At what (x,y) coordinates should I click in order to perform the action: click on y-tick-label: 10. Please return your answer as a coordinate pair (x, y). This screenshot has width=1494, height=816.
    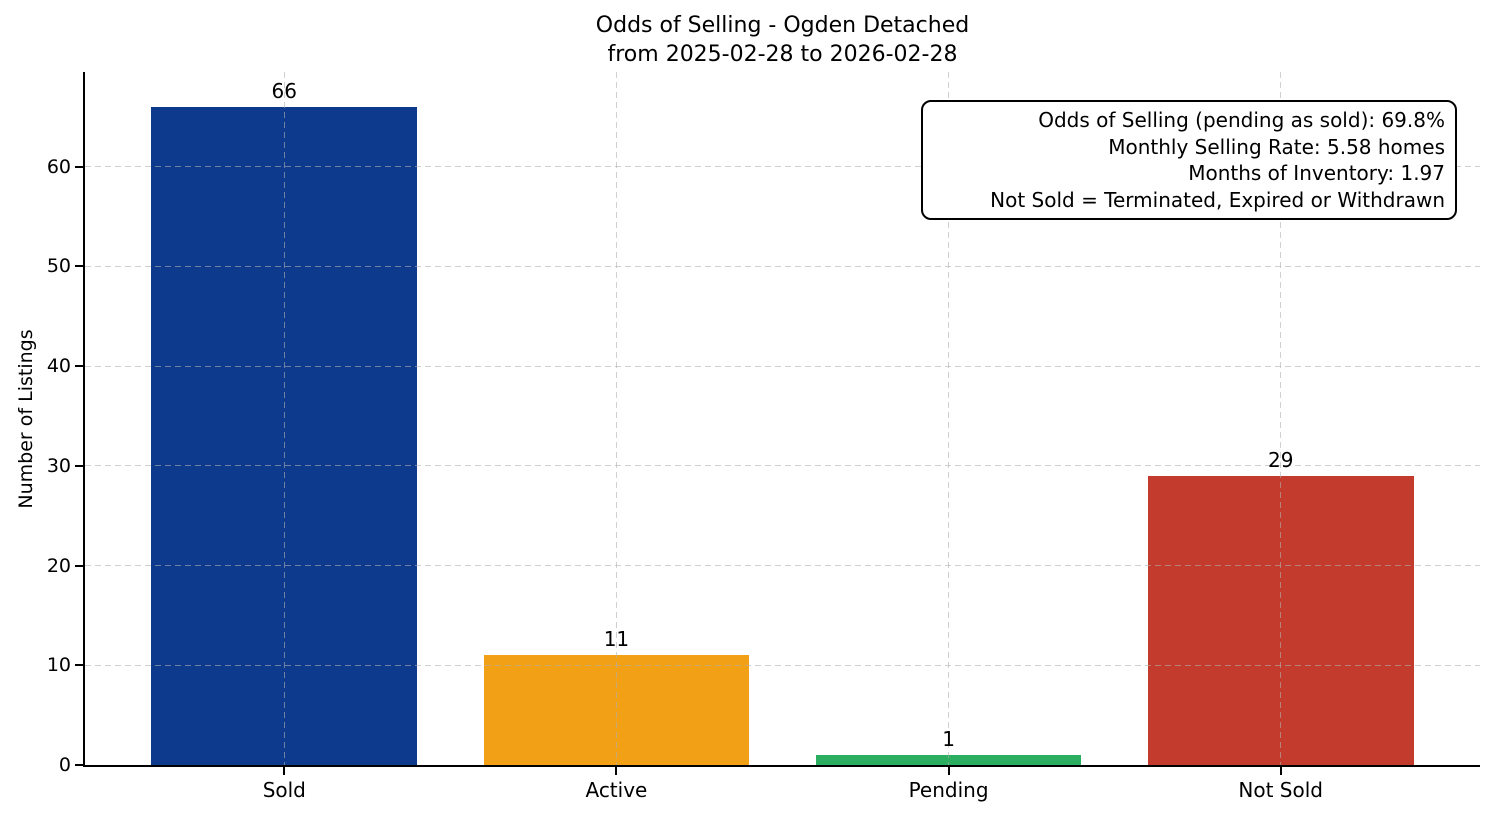
    Looking at the image, I should click on (58, 665).